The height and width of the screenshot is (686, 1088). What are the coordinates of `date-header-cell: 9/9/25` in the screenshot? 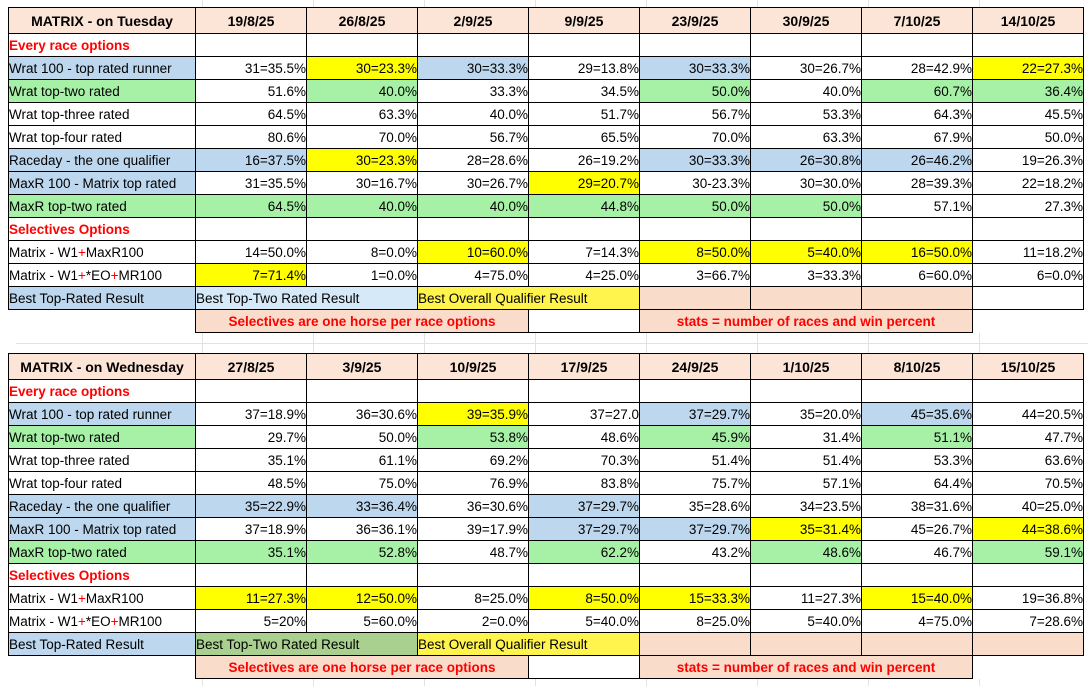 It's located at (584, 20).